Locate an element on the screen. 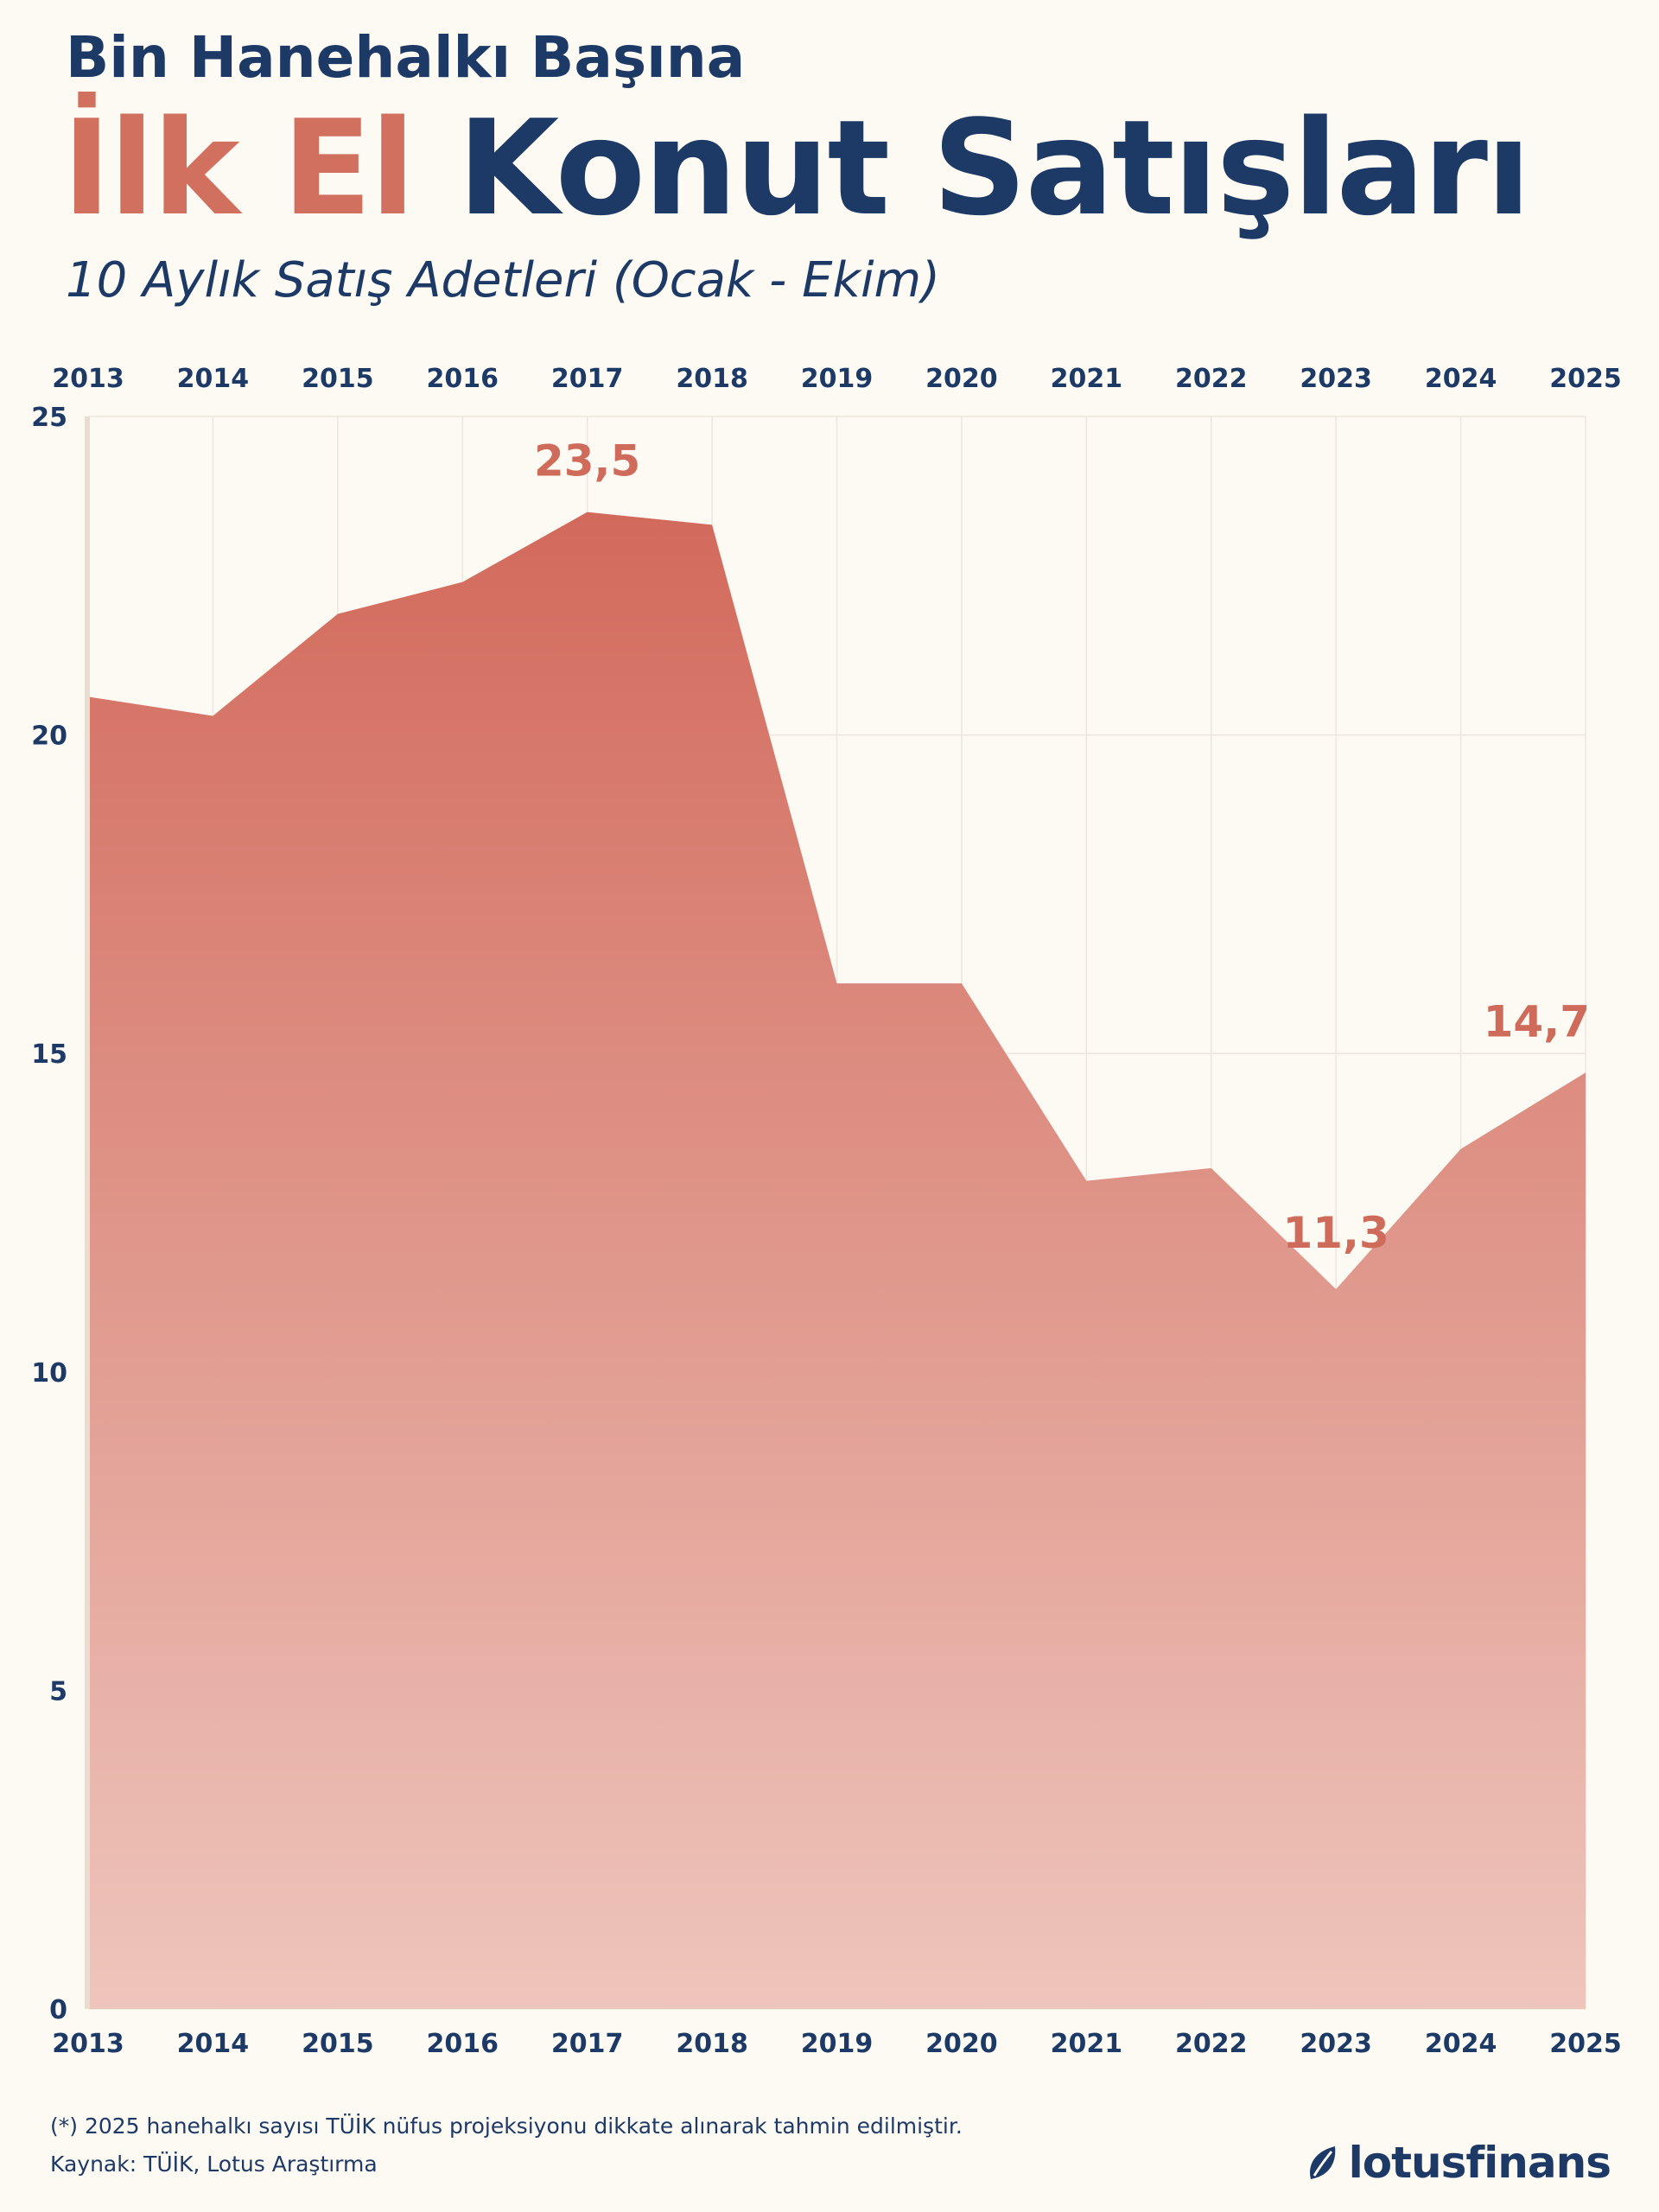 This screenshot has height=2212, width=1659. headline-accent: İlk El is located at coordinates (239, 168).